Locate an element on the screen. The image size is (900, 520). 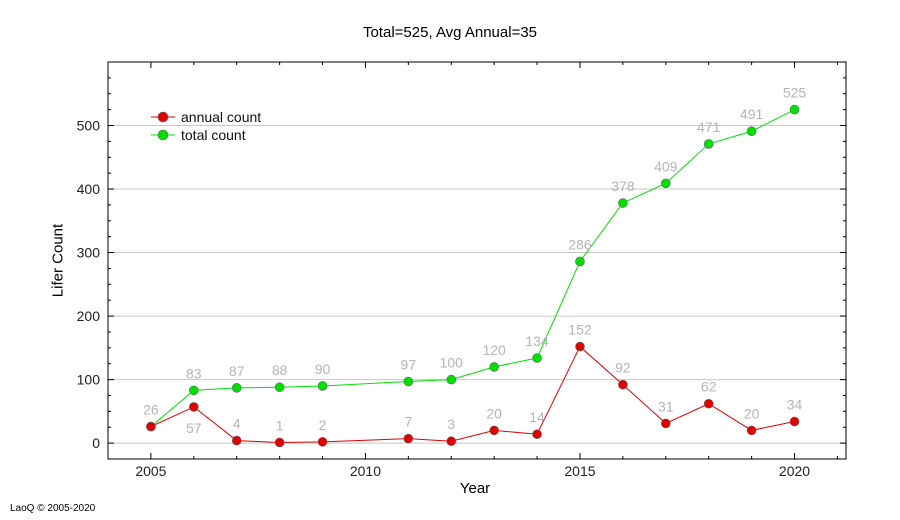
copyright-credit: LaoQ © 2005-2020 is located at coordinates (53, 508).